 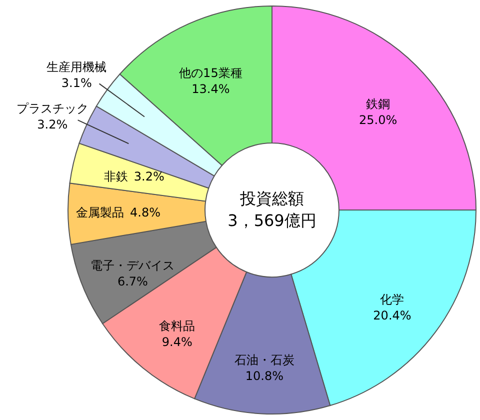 What do you see at coordinates (76, 83) in the screenshot?
I see `data-label: 3.1%` at bounding box center [76, 83].